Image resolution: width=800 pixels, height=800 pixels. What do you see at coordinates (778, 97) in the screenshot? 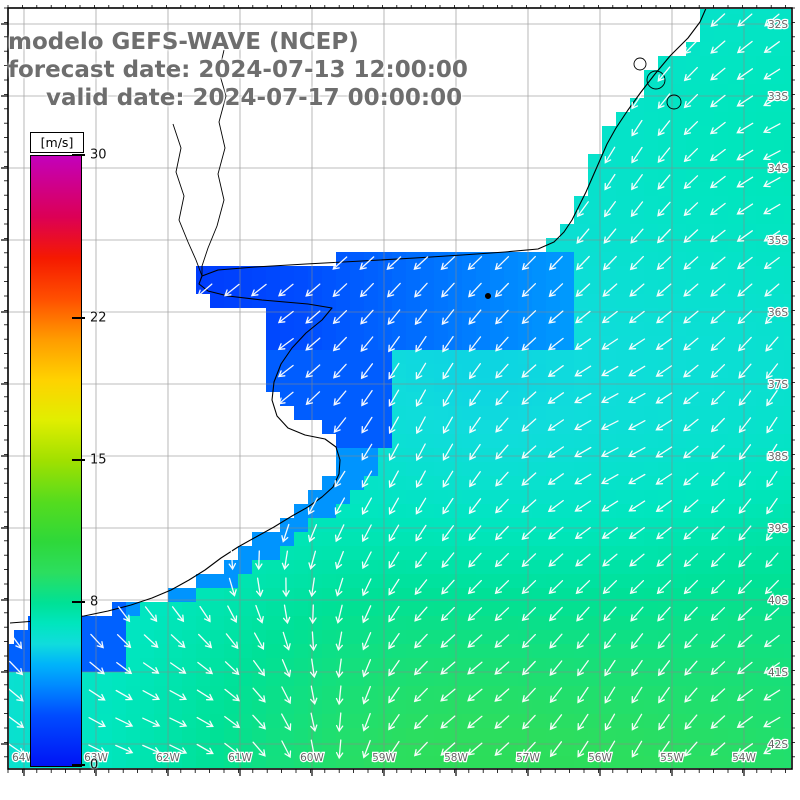
I see `svg-text: 33S` at bounding box center [778, 97].